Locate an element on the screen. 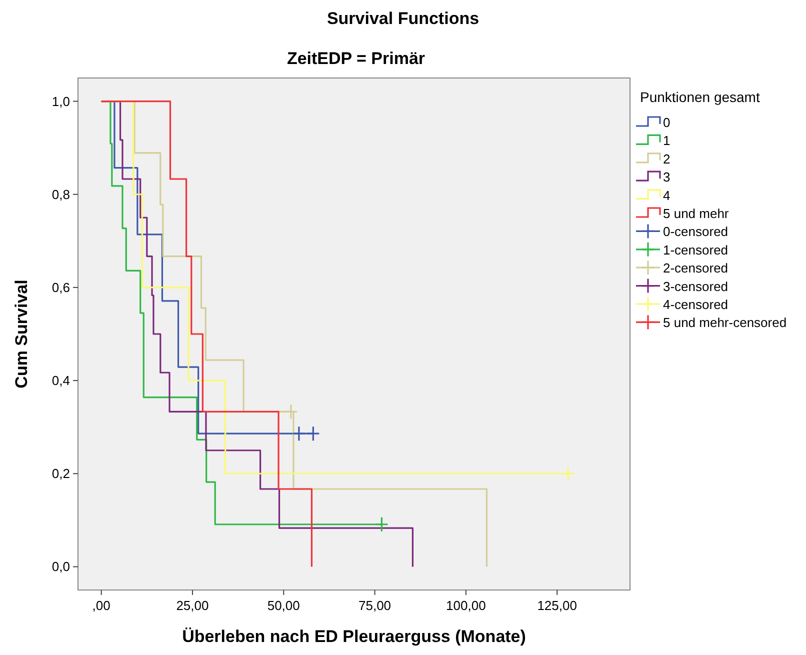 The height and width of the screenshot is (655, 806). legend-label: 4-censored is located at coordinates (695, 304).